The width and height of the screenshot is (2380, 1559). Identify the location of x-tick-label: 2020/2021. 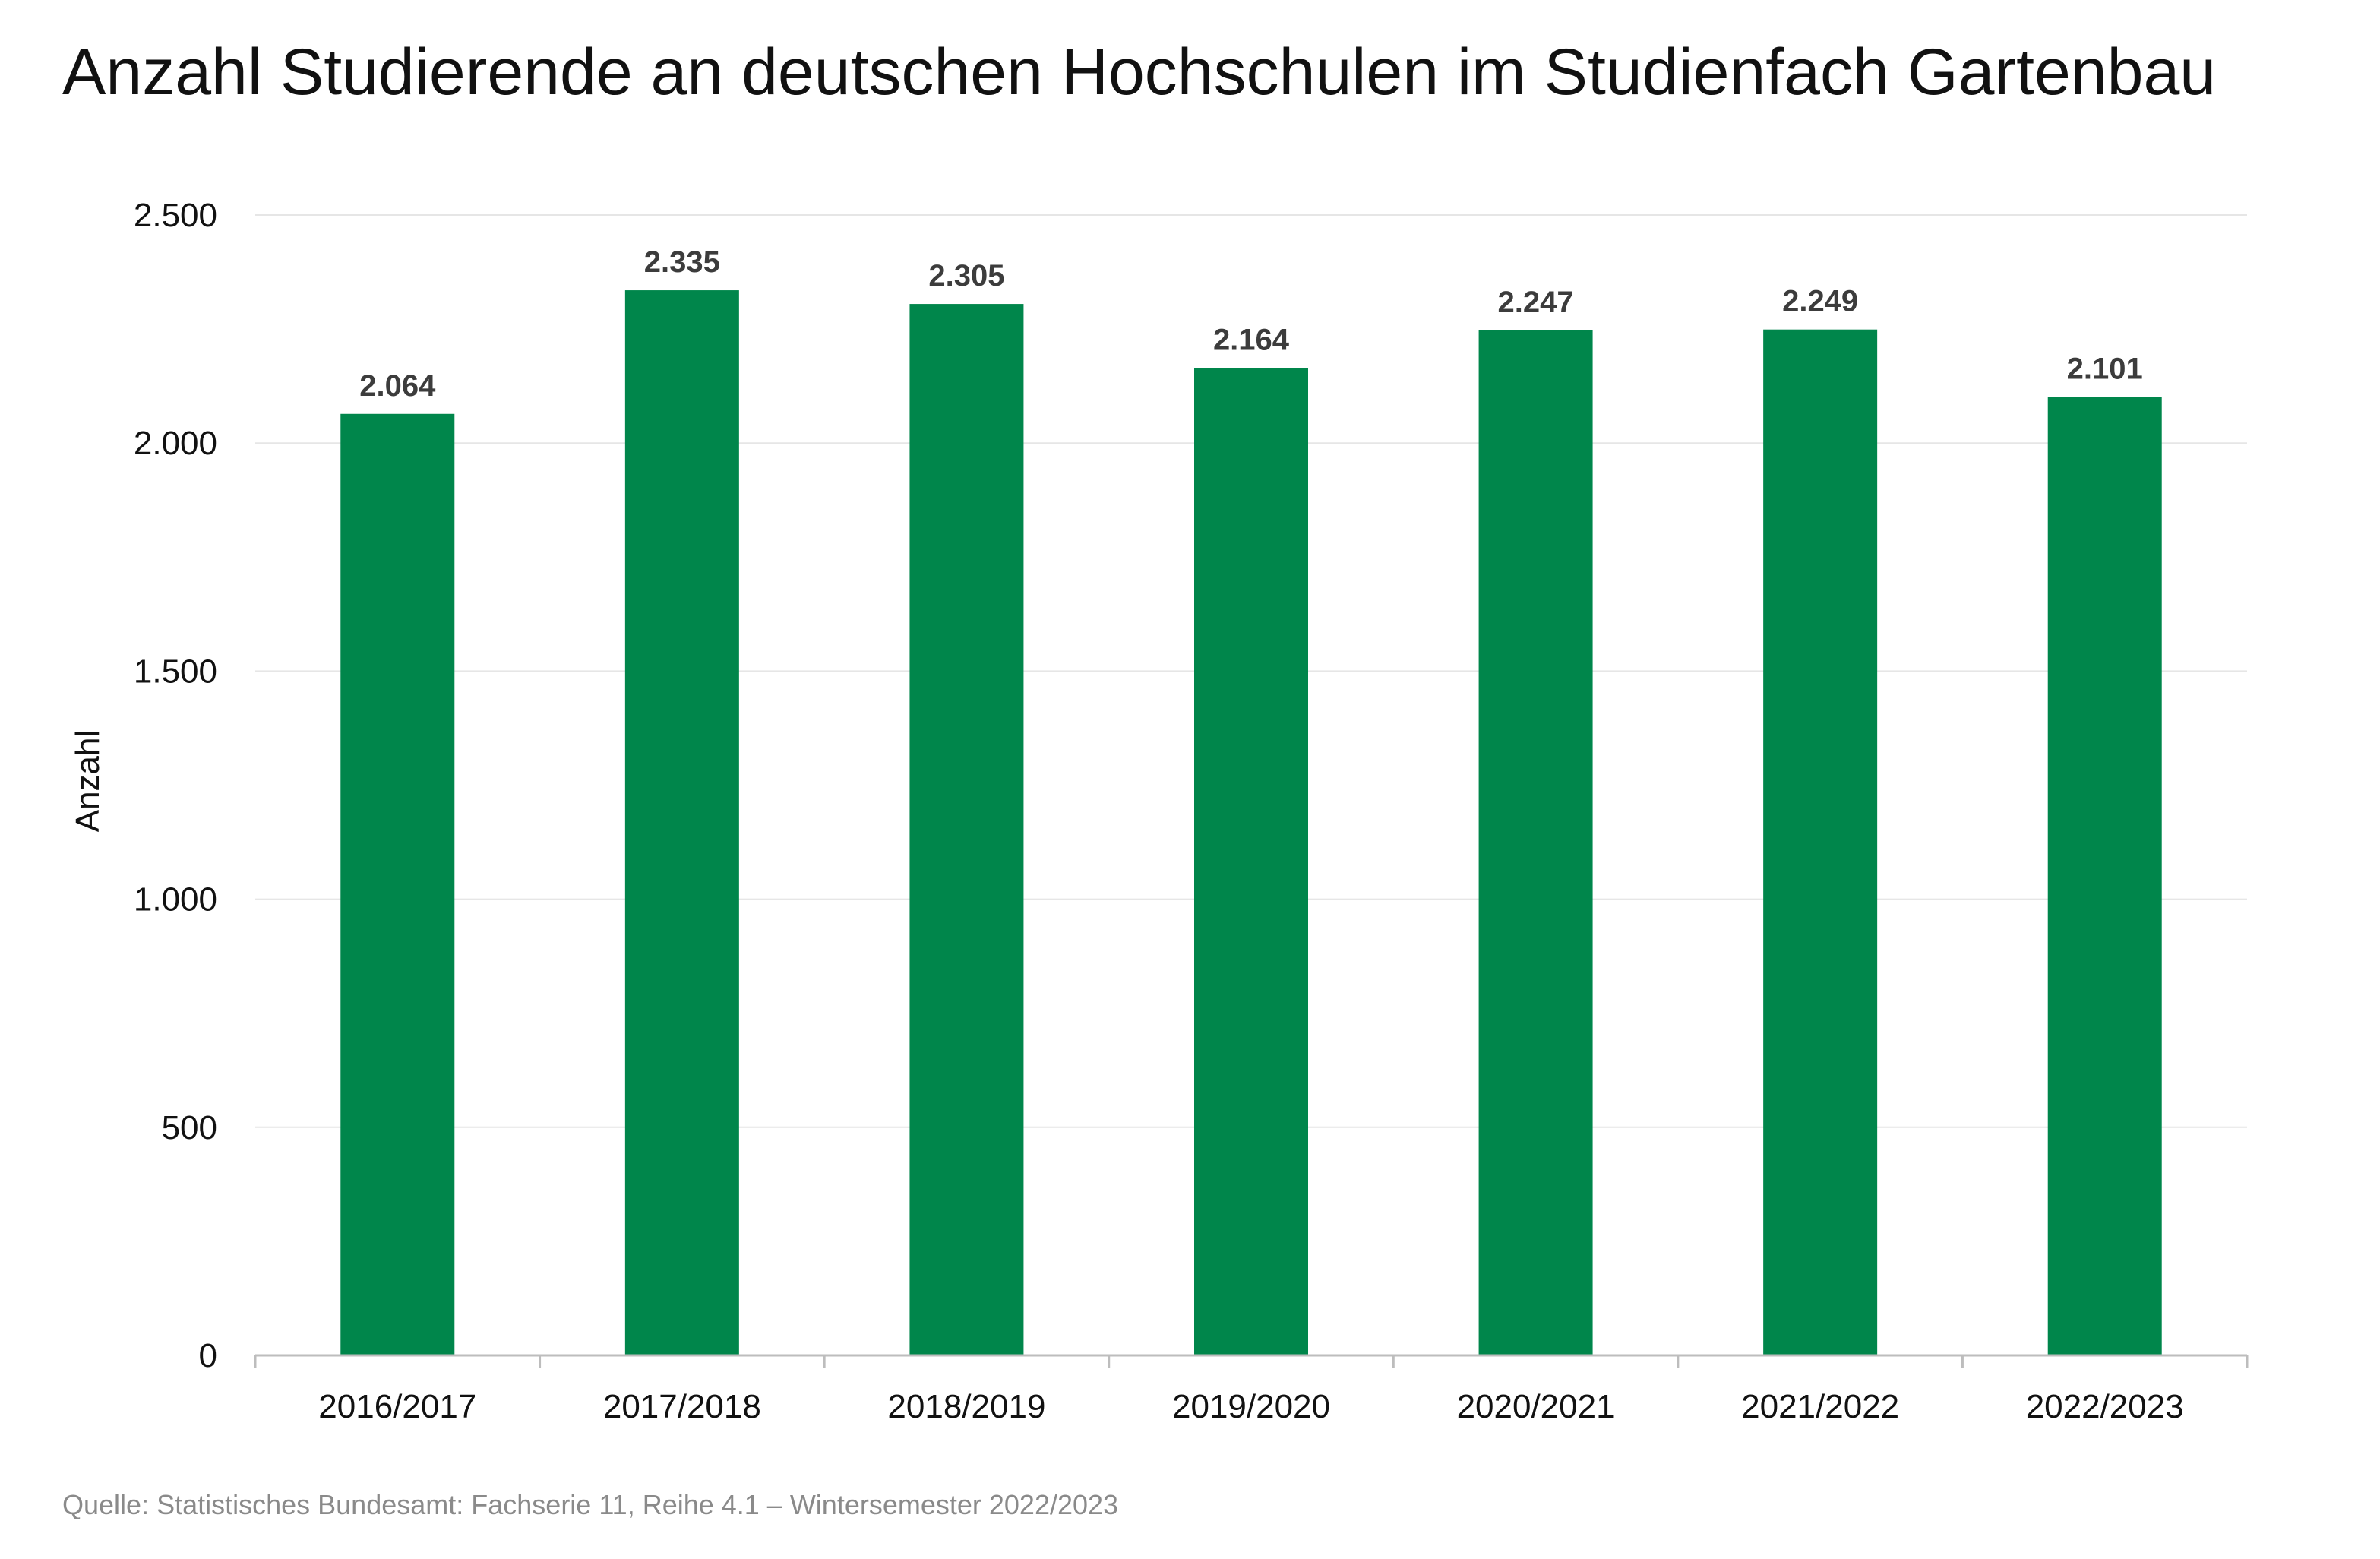
(1536, 1406).